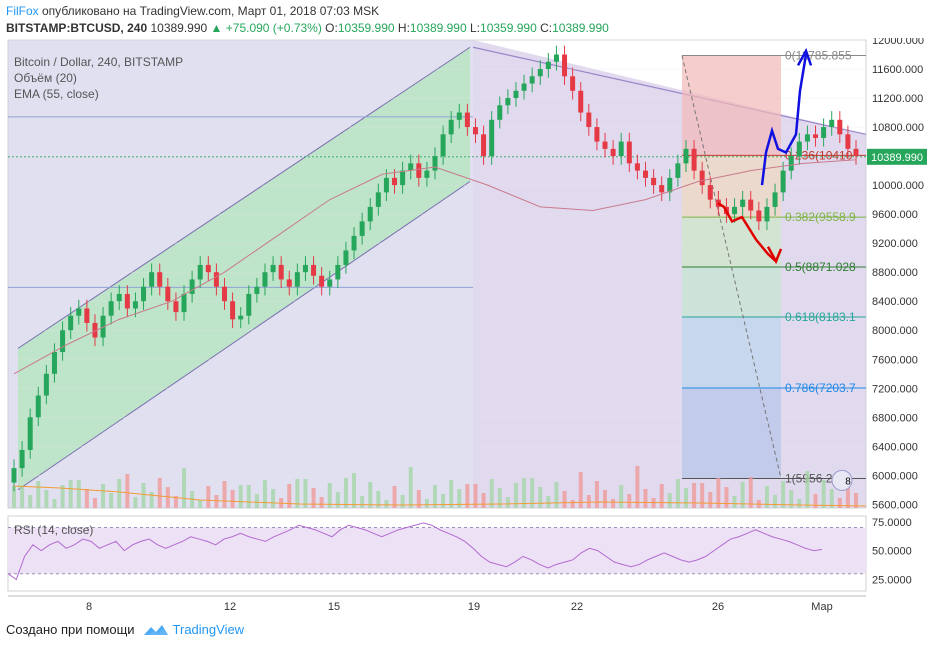 The image size is (935, 650). I want to click on last-price: 10389.990, so click(179, 28).